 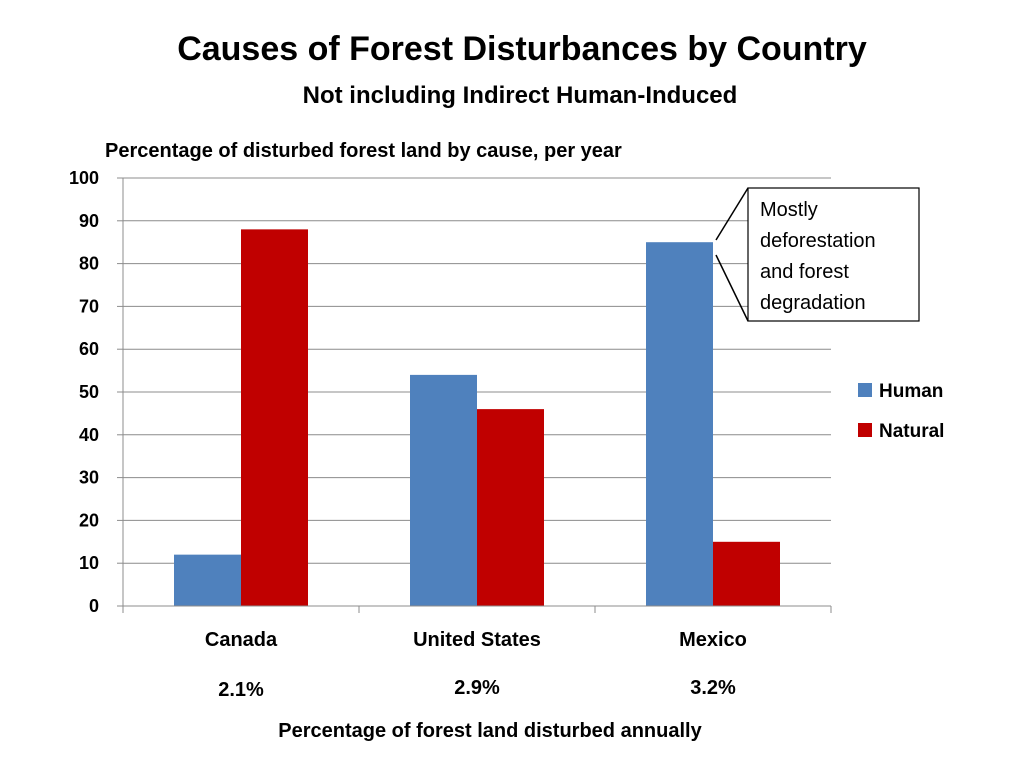 What do you see at coordinates (241, 640) in the screenshot?
I see `x-category-label: Canada` at bounding box center [241, 640].